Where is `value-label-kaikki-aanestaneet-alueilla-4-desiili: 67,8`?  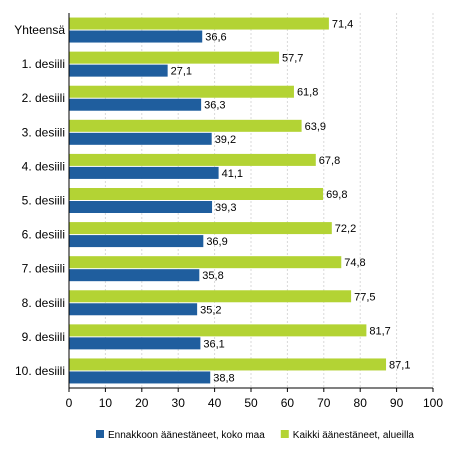
value-label-kaikki-aanestaneet-alueilla-4-desiili: 67,8 is located at coordinates (329, 161).